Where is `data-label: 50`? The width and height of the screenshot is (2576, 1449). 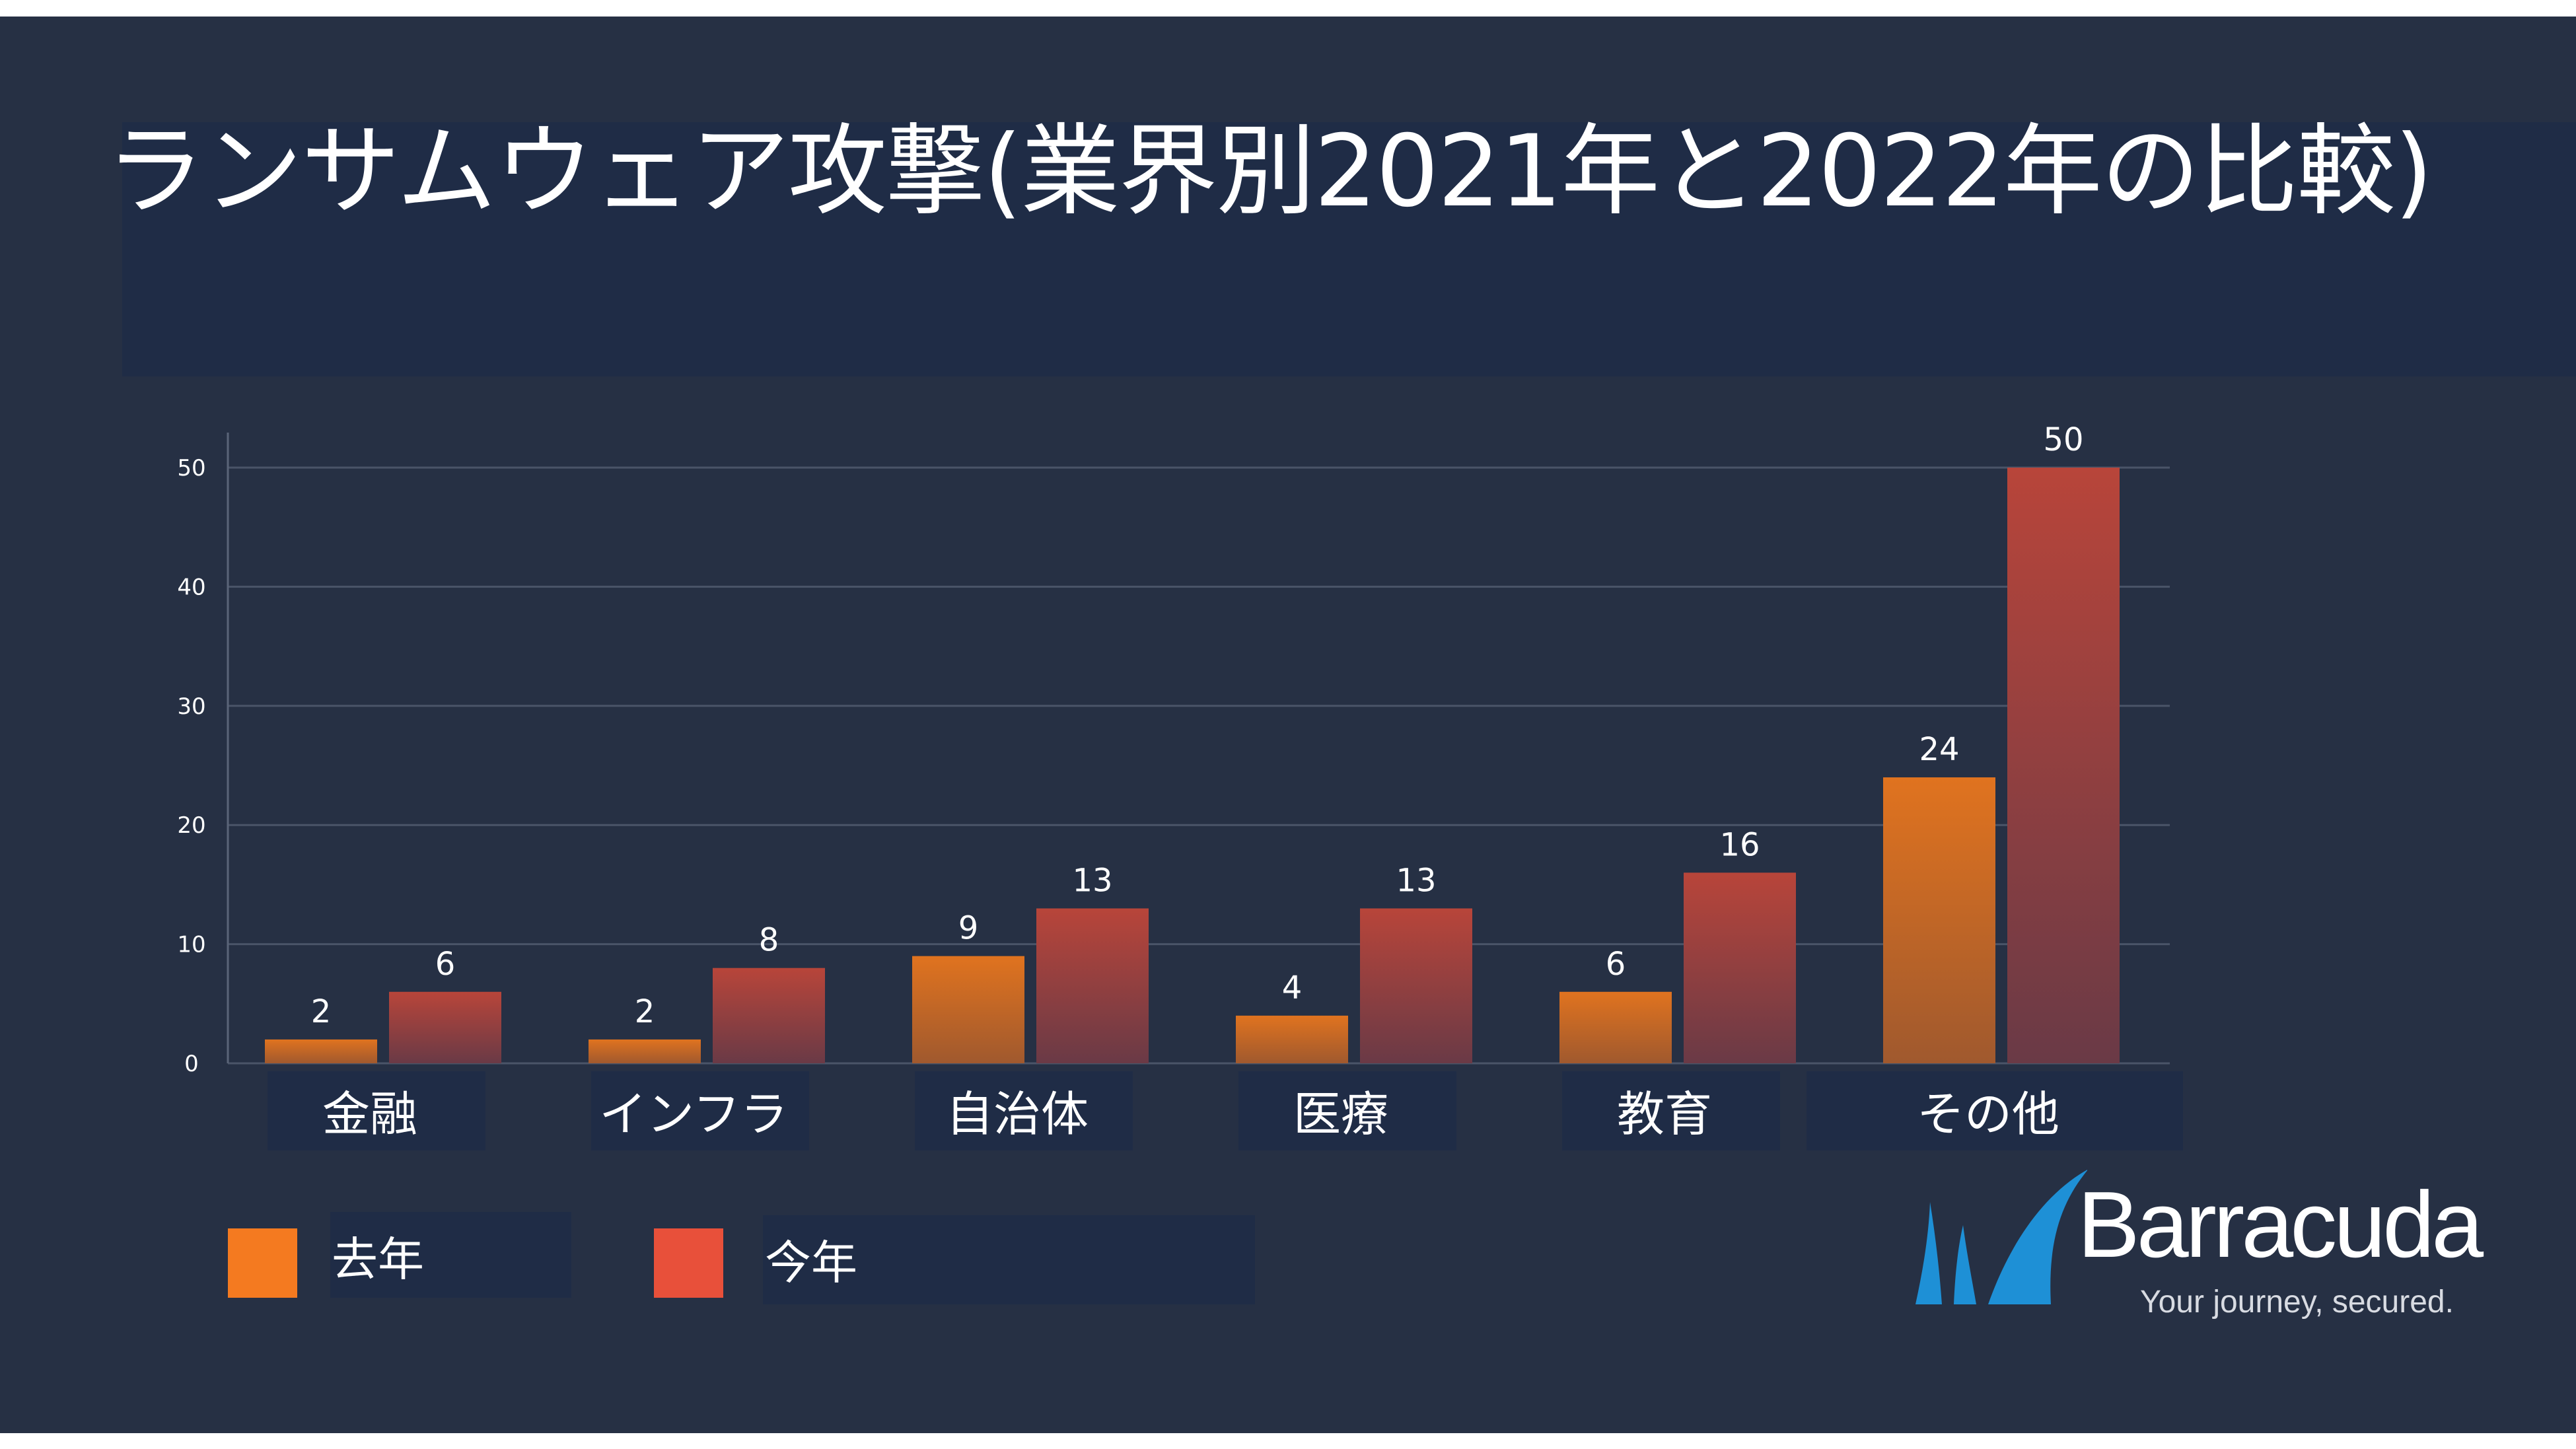 data-label: 50 is located at coordinates (2063, 440).